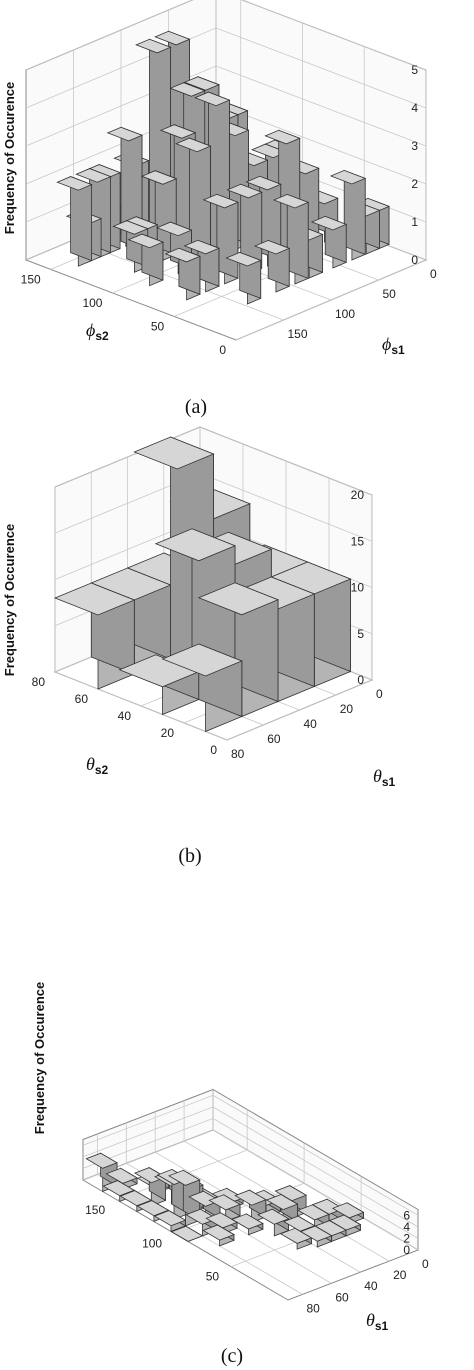  I want to click on x-grid-line, so click(228, 1203).